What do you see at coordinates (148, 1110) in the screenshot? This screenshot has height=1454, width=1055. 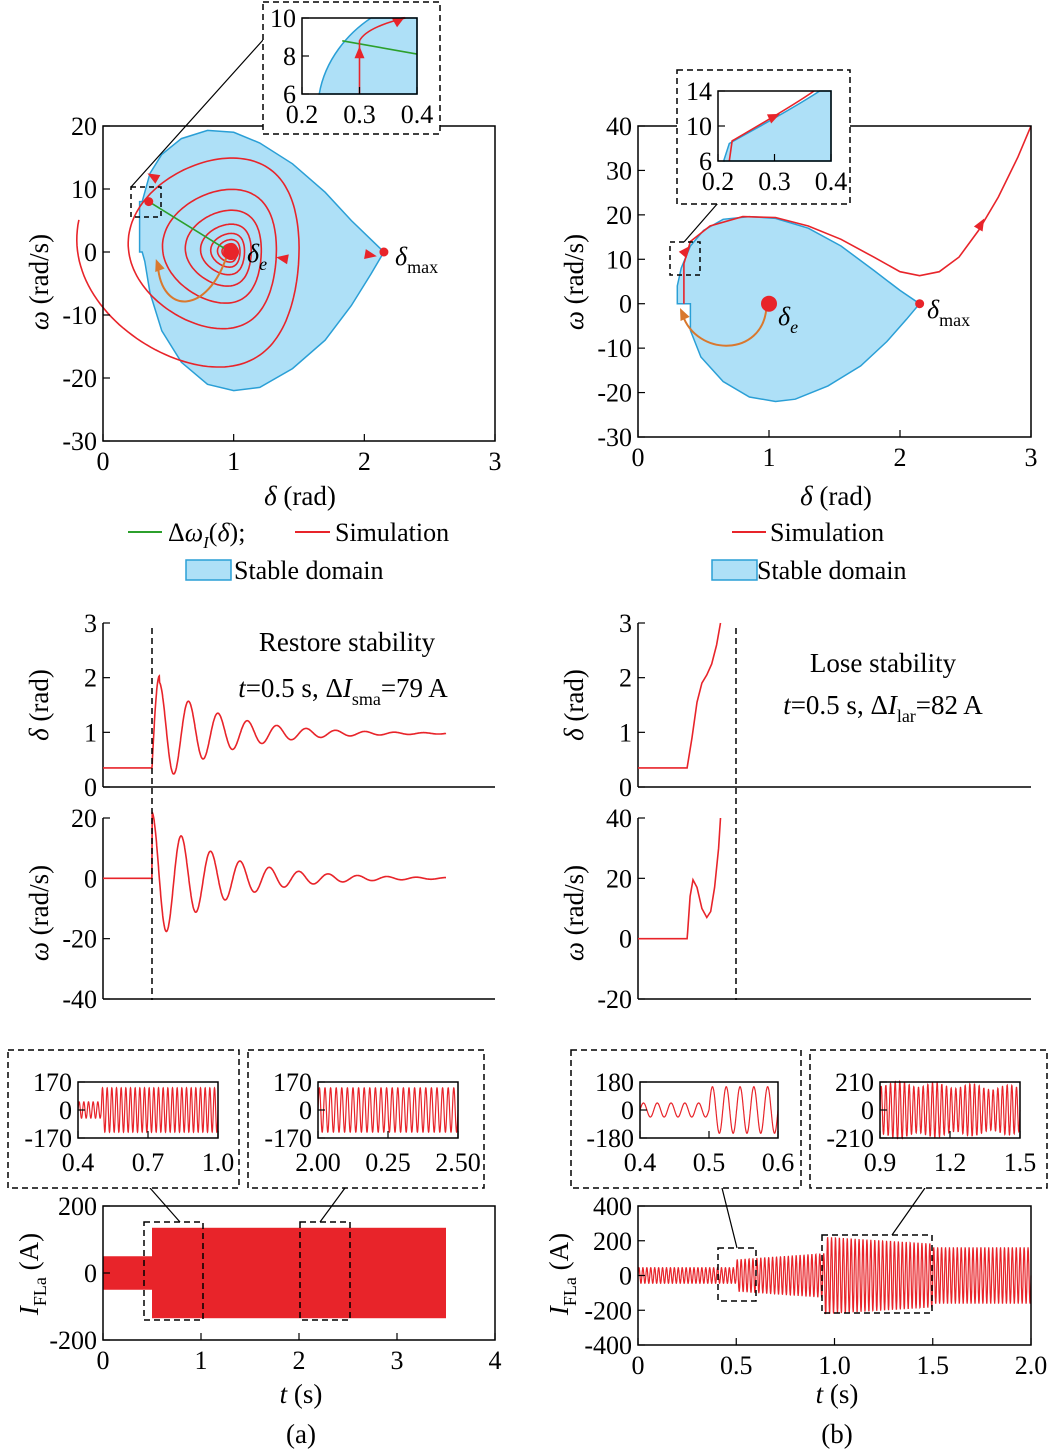 I see `a-inset-1-wave` at bounding box center [148, 1110].